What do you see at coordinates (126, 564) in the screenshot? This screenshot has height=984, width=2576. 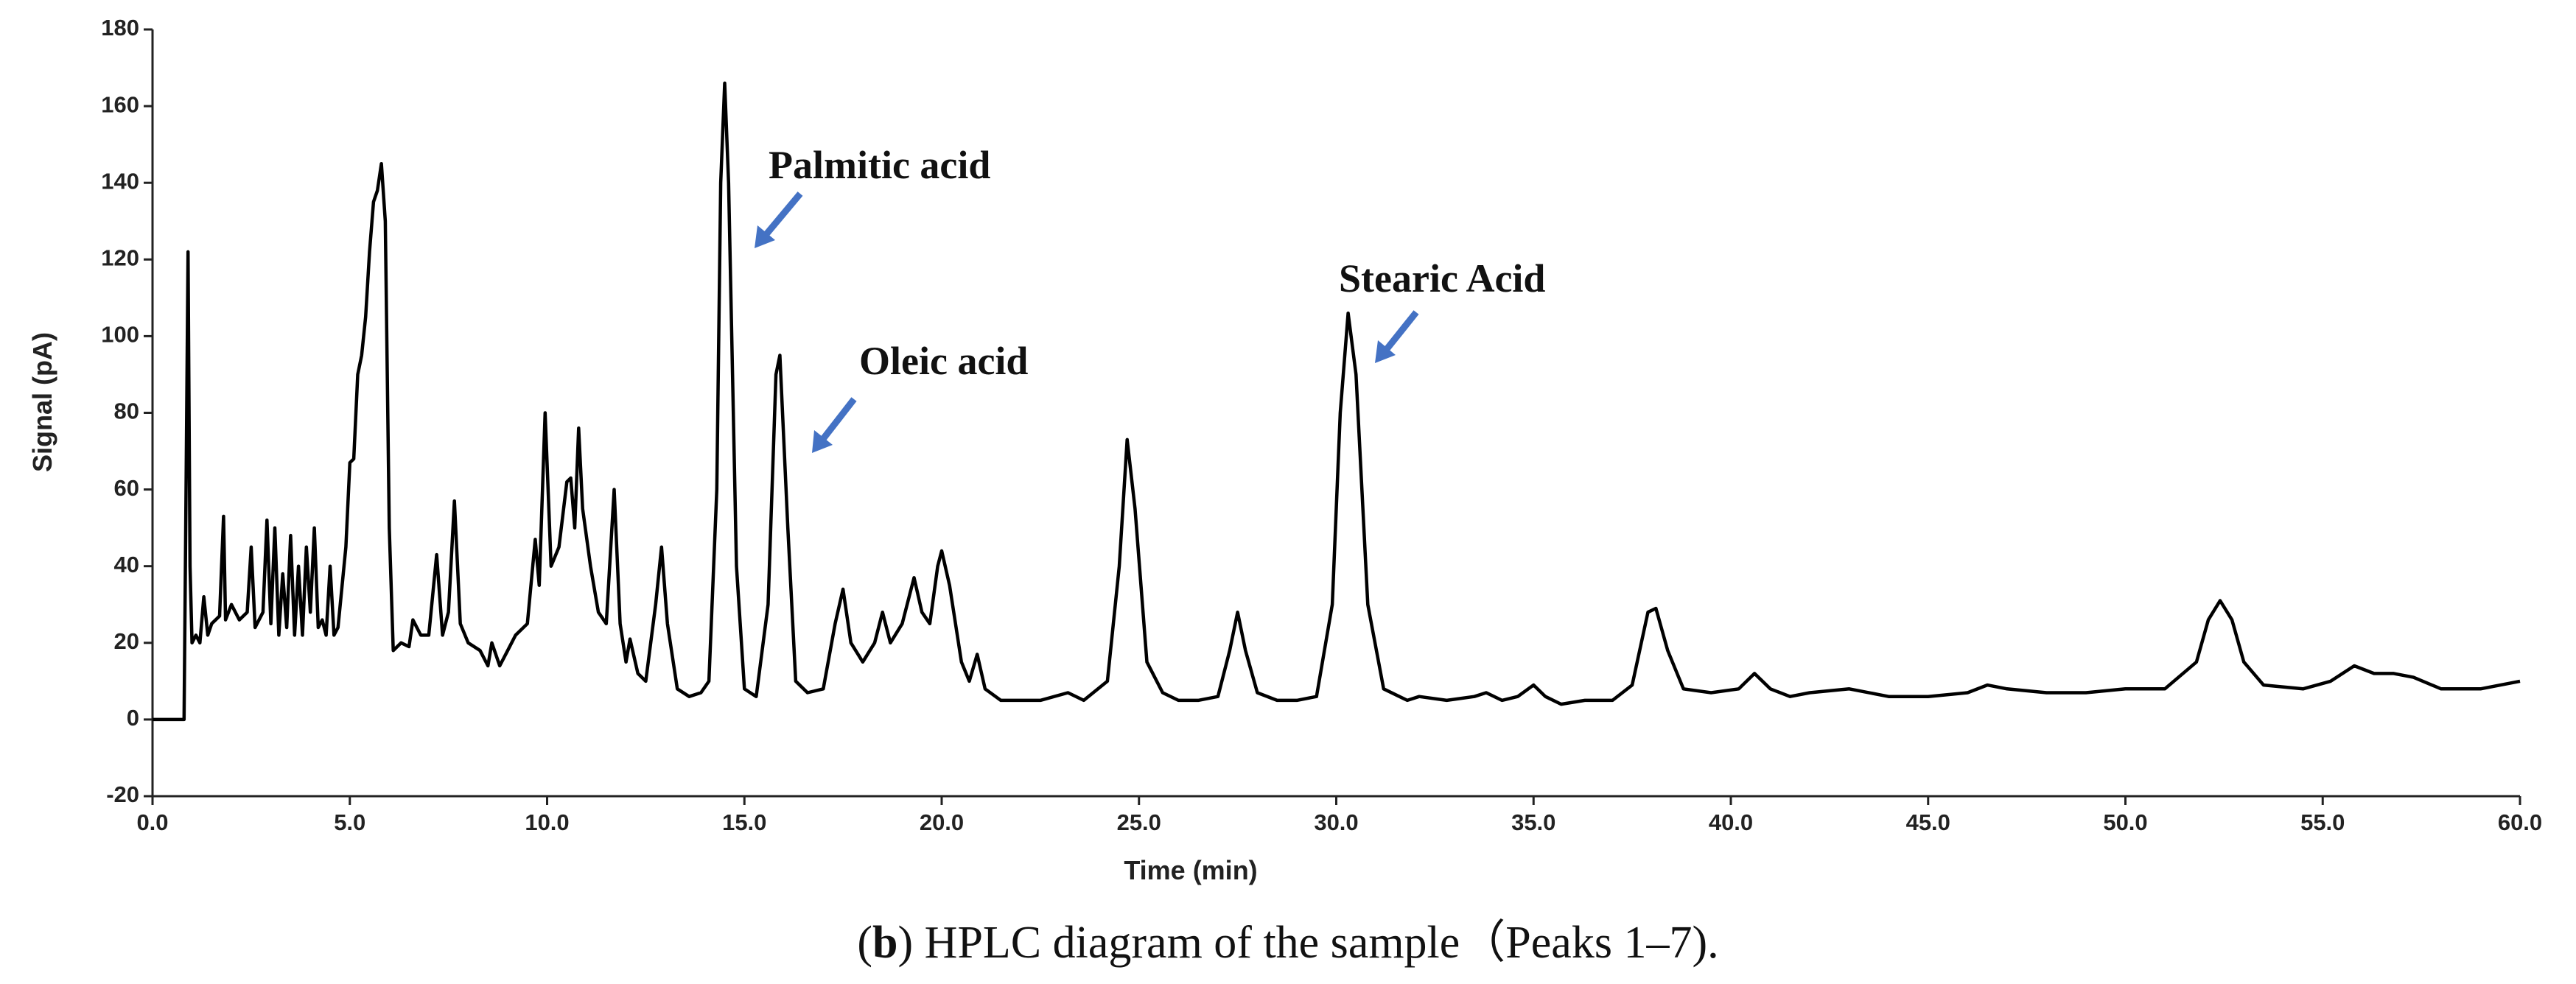 I see `y-tick-label: 40` at bounding box center [126, 564].